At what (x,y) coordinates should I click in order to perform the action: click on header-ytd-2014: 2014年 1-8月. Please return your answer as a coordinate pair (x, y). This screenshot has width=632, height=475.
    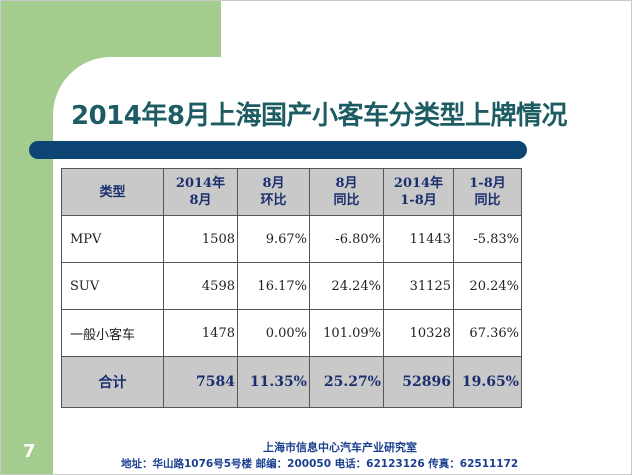
    Looking at the image, I should click on (418, 192).